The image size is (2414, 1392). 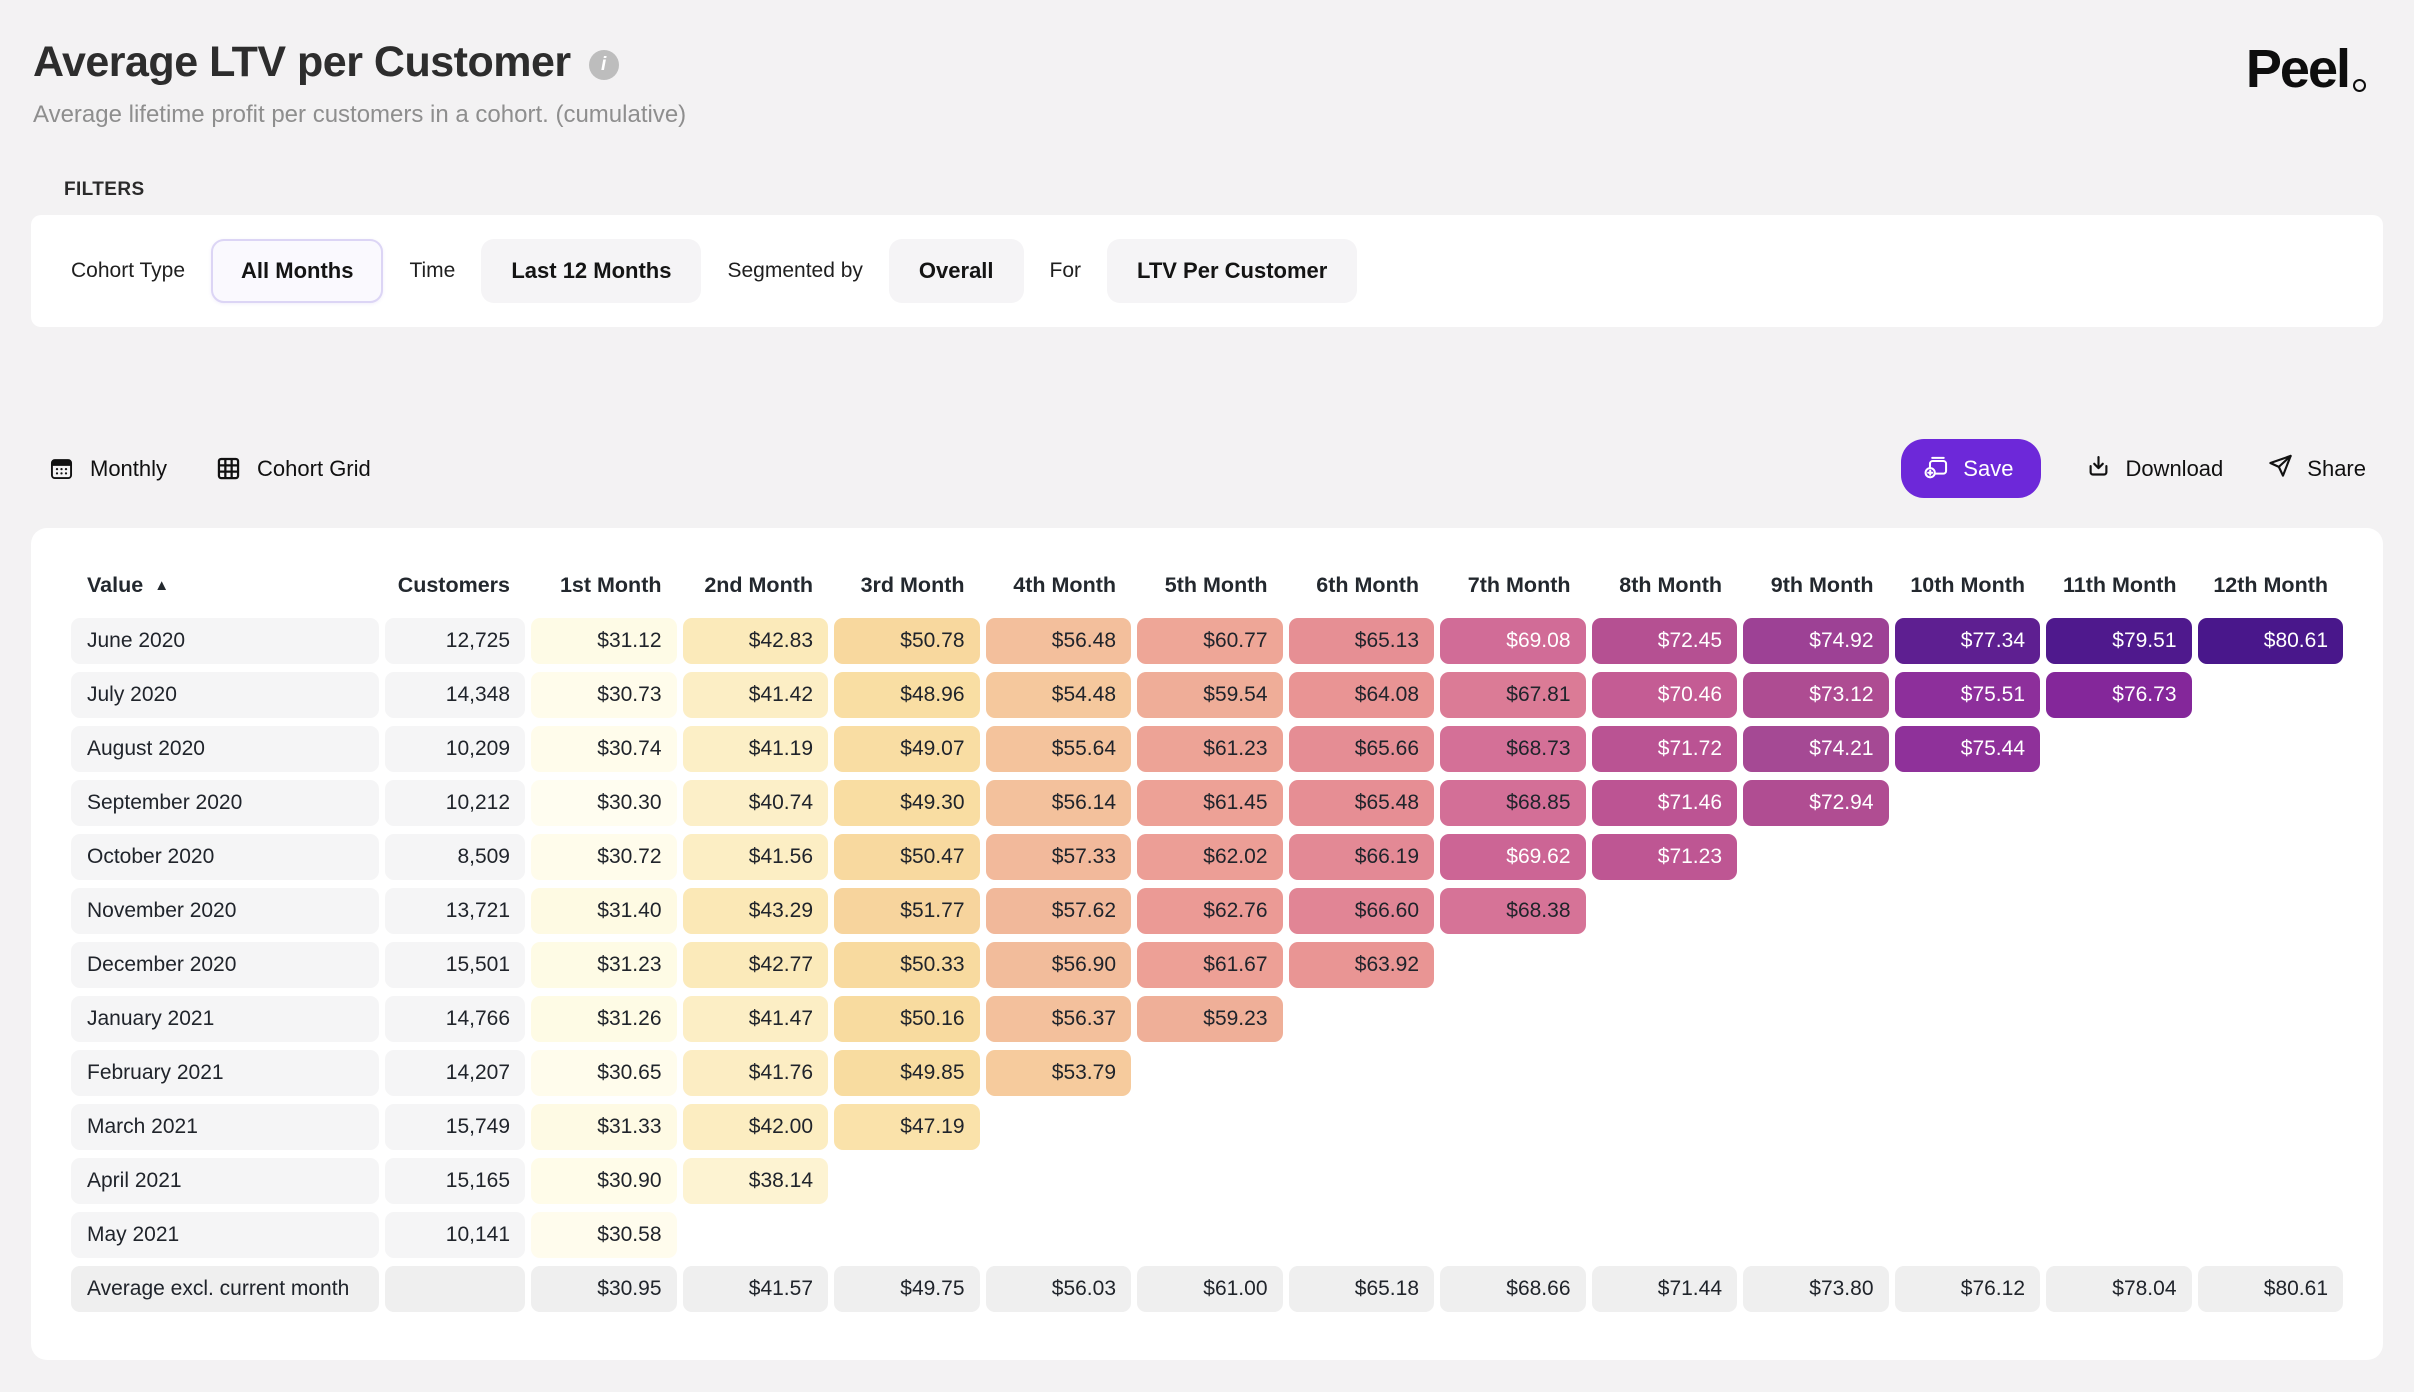 I want to click on cohort-cell: $79.51, so click(x=2119, y=641).